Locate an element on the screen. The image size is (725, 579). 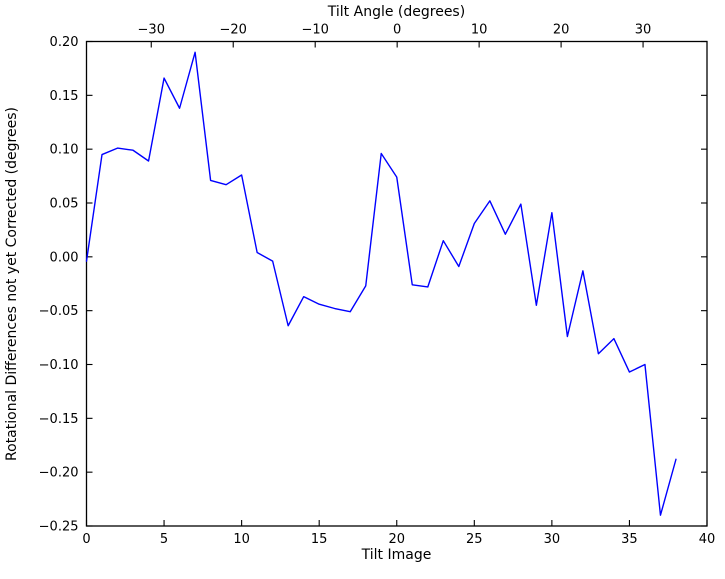
top-tick-label: −30 is located at coordinates (151, 30).